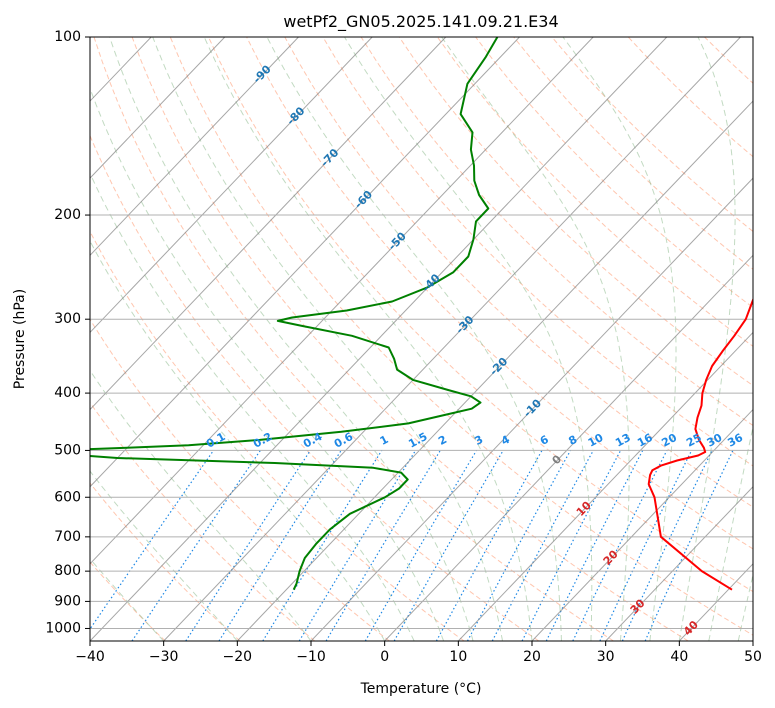 The width and height of the screenshot is (775, 708). What do you see at coordinates (421, 689) in the screenshot?
I see `x-axis-label: Temperature (°C)` at bounding box center [421, 689].